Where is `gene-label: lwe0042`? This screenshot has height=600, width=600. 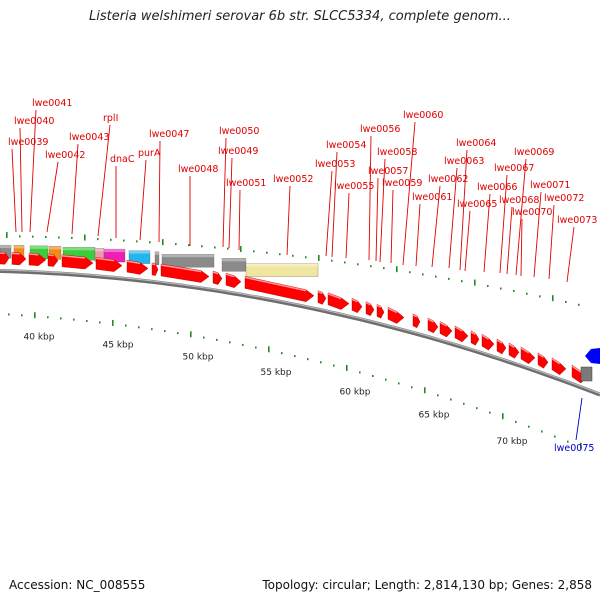 gene-label: lwe0042 is located at coordinates (65, 155).